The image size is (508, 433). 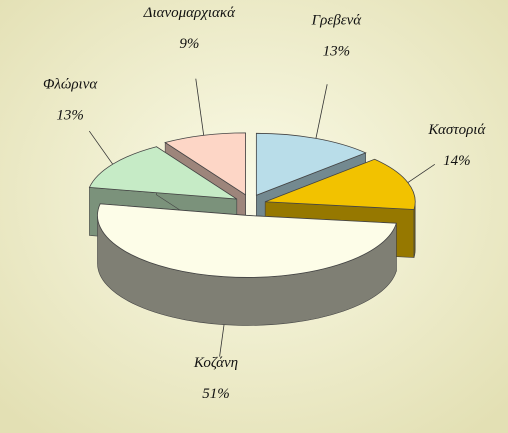 What do you see at coordinates (189, 44) in the screenshot?
I see `slice-value-label: 9%` at bounding box center [189, 44].